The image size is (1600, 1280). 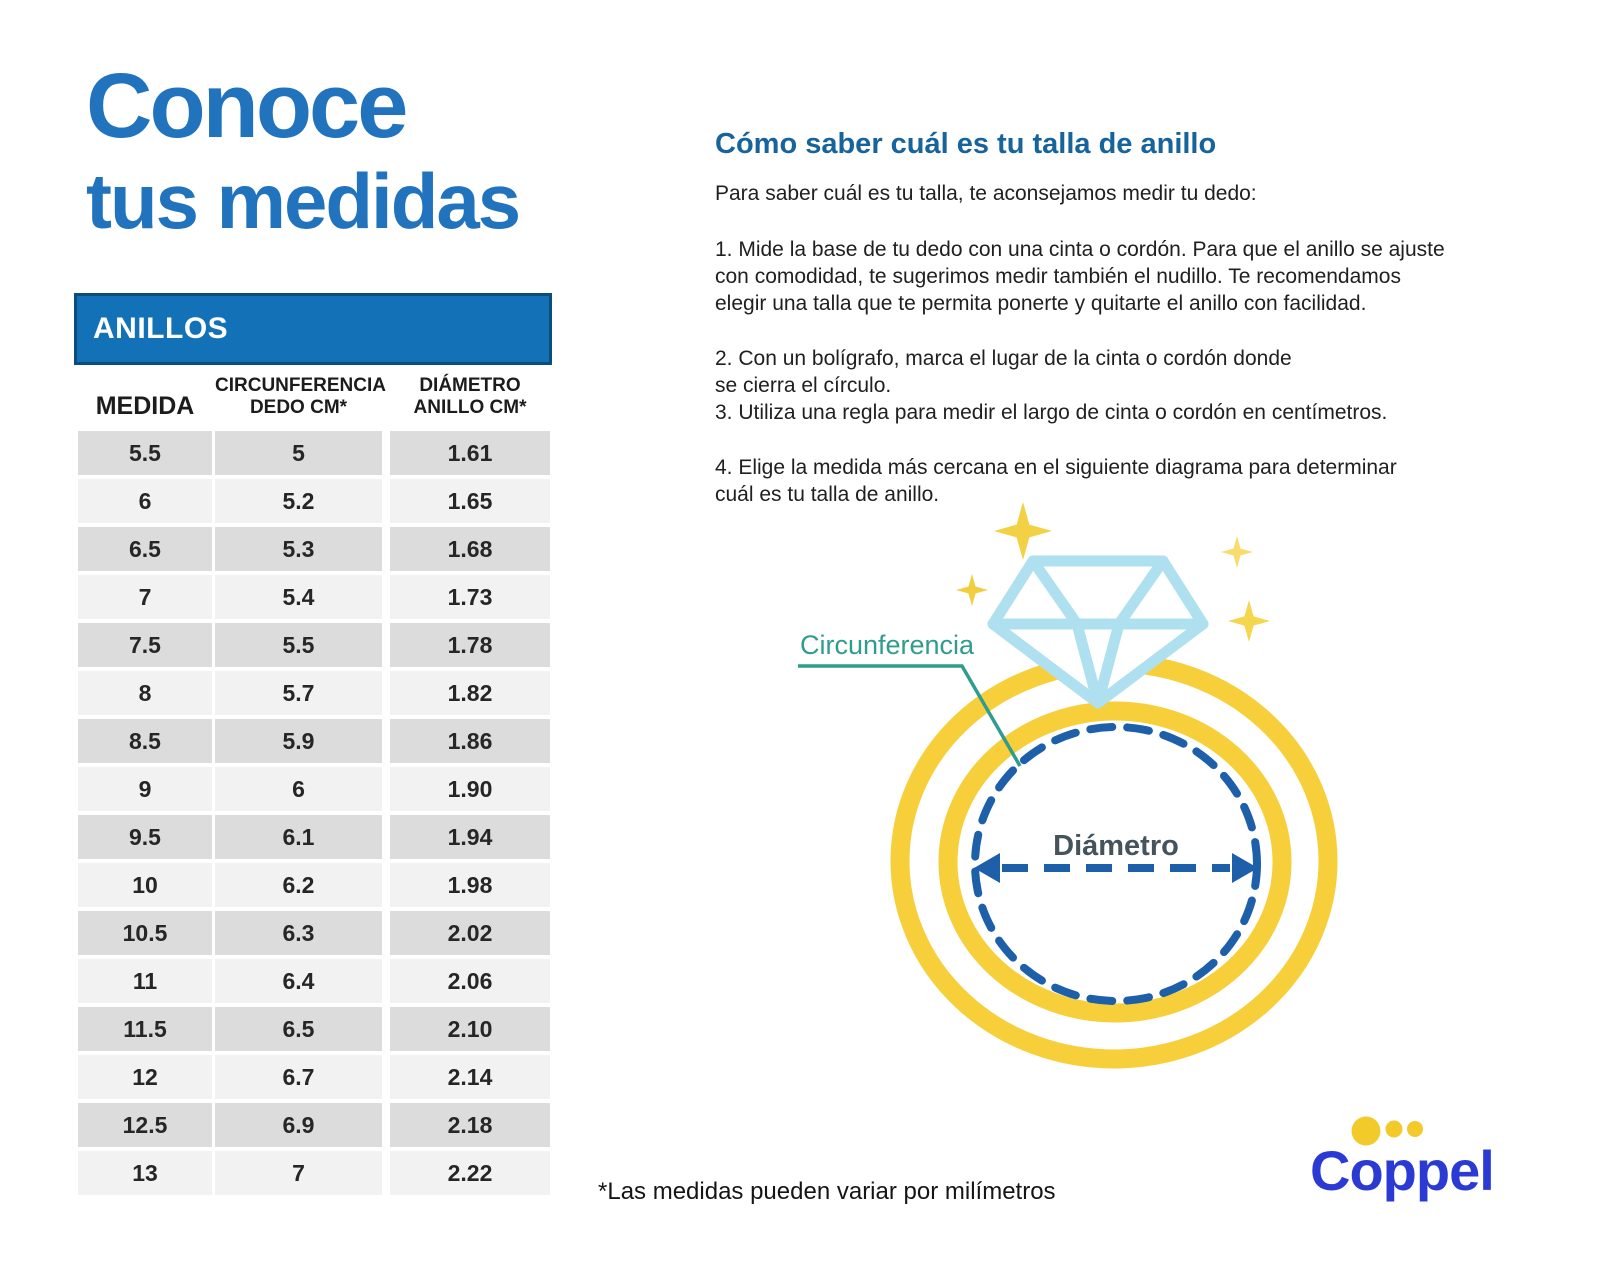 What do you see at coordinates (470, 597) in the screenshot?
I see `table-cell: 1.73` at bounding box center [470, 597].